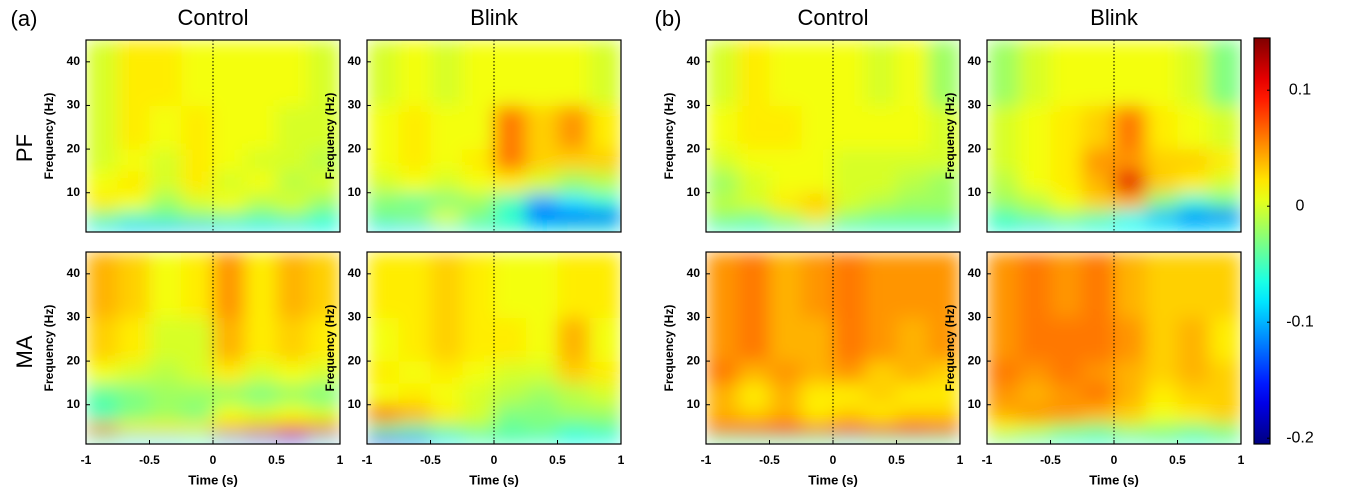  What do you see at coordinates (494, 479) in the screenshot?
I see `x-axis-label: Time (s)` at bounding box center [494, 479].